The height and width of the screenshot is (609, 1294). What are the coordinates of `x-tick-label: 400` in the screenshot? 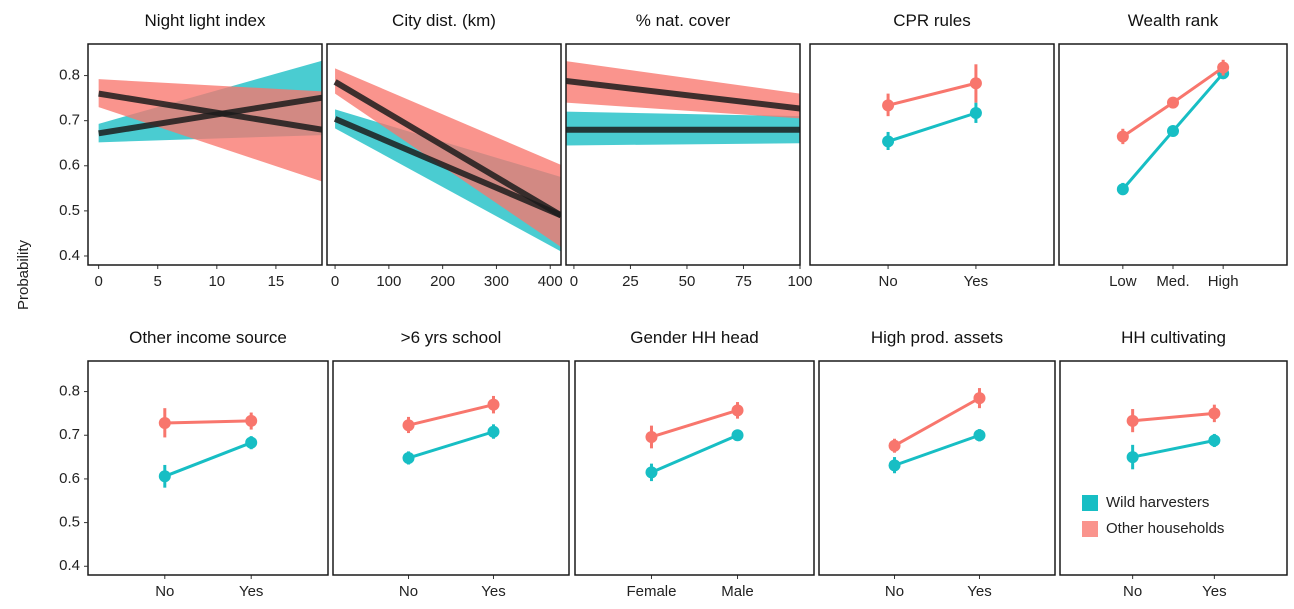 It's located at (550, 281).